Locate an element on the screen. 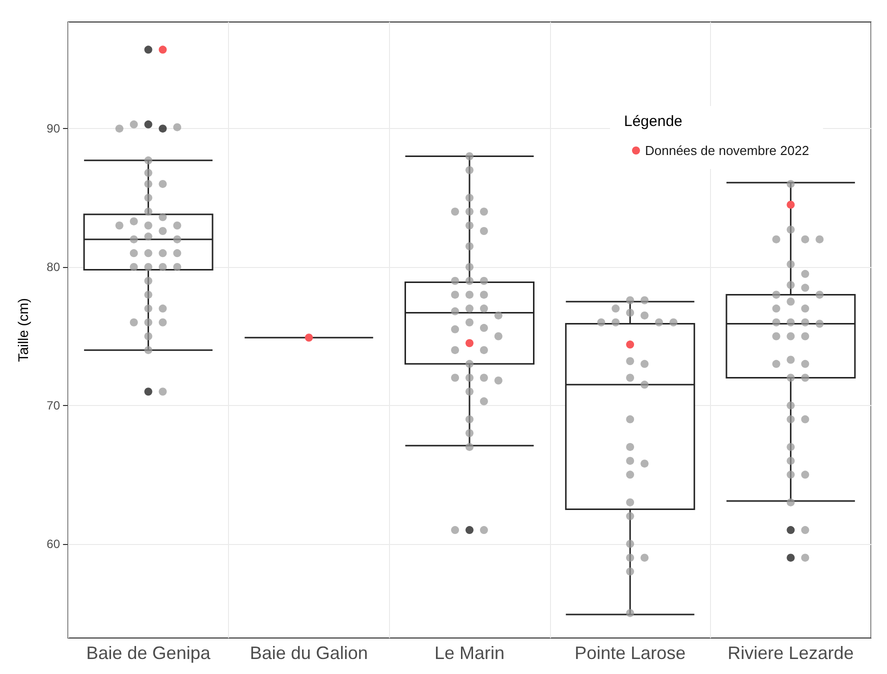 This screenshot has width=887, height=674. y-tick-label: 90 is located at coordinates (53, 129).